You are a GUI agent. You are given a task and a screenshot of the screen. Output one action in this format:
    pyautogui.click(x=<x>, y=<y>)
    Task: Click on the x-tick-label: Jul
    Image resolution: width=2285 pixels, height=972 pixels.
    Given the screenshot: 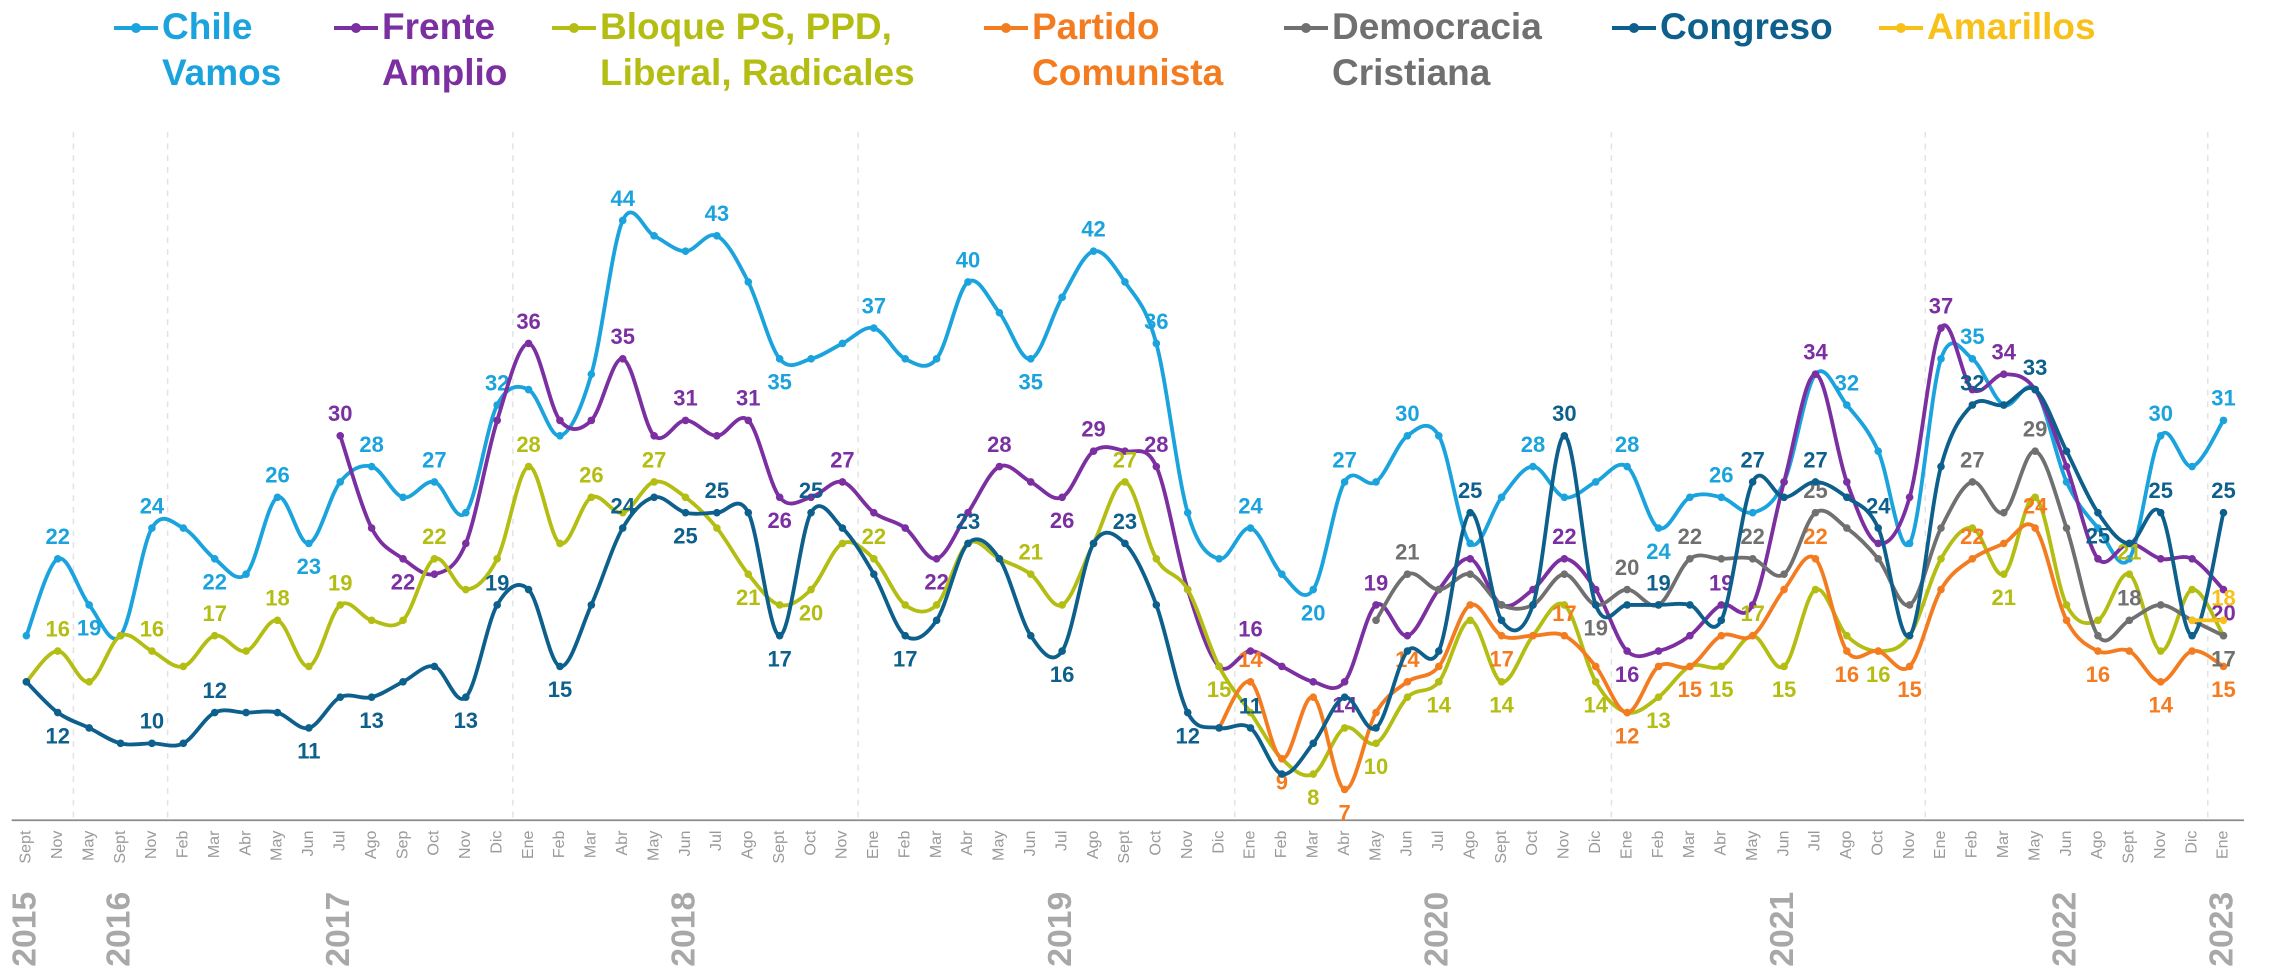 What is the action you would take?
    pyautogui.click(x=716, y=841)
    